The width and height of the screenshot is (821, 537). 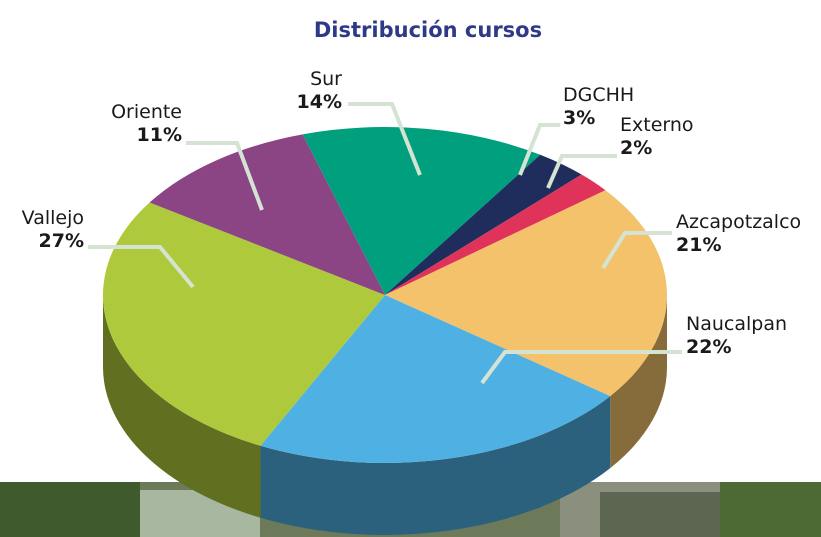 I want to click on slice-label: Azcapotzalco, so click(x=738, y=222).